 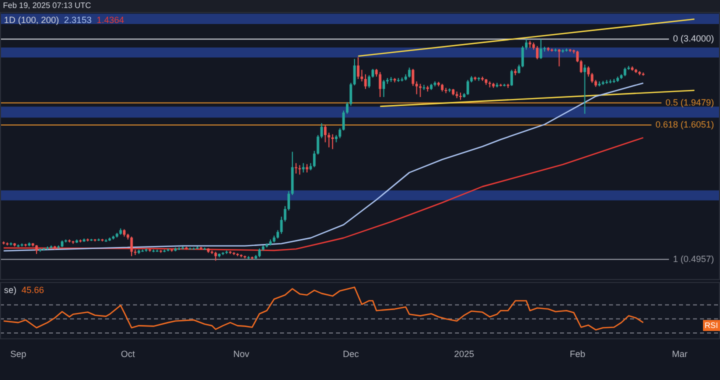 I want to click on x-tick-label: Feb, so click(x=578, y=354).